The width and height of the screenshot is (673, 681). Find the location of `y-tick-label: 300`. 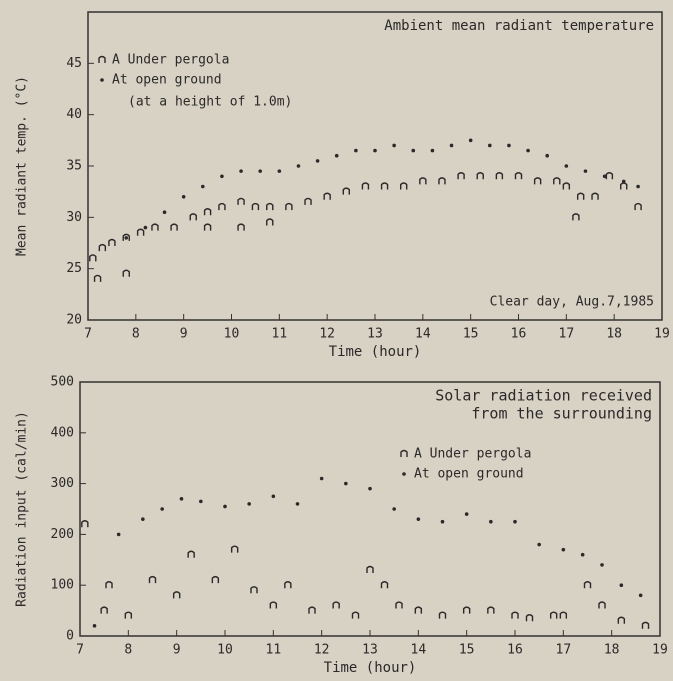

y-tick-label: 300 is located at coordinates (62, 483).